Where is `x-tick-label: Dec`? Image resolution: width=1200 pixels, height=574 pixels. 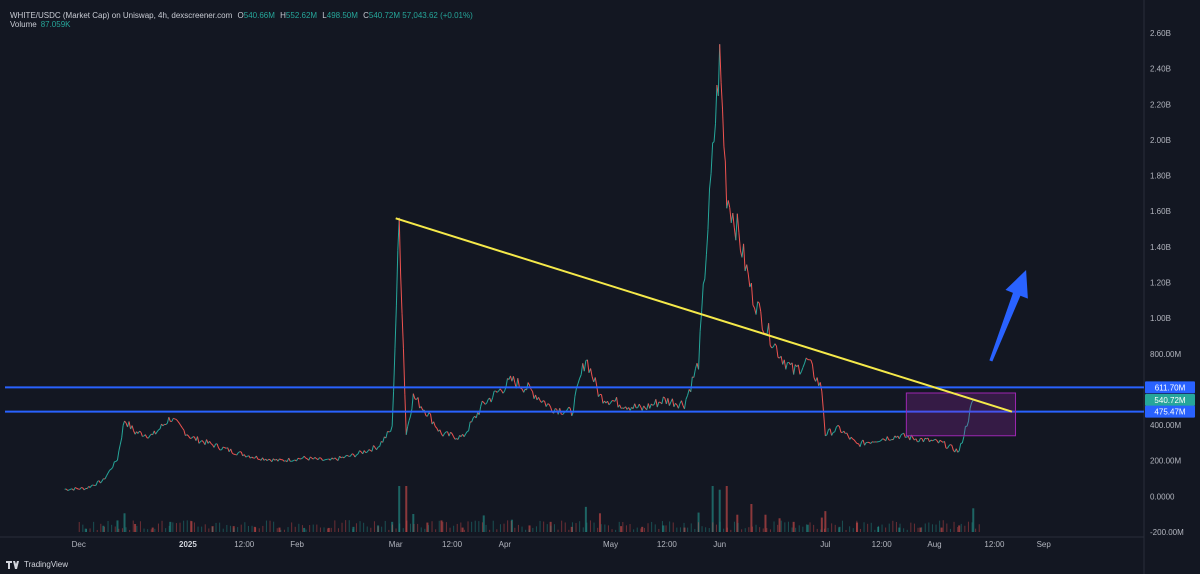
x-tick-label: Dec is located at coordinates (79, 544).